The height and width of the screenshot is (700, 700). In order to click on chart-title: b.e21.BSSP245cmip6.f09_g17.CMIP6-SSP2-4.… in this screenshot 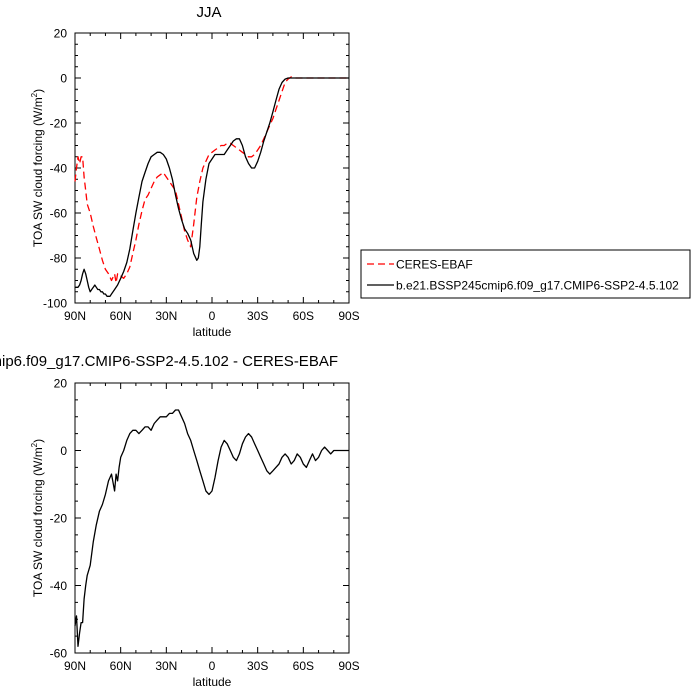, I will do `click(169, 361)`.